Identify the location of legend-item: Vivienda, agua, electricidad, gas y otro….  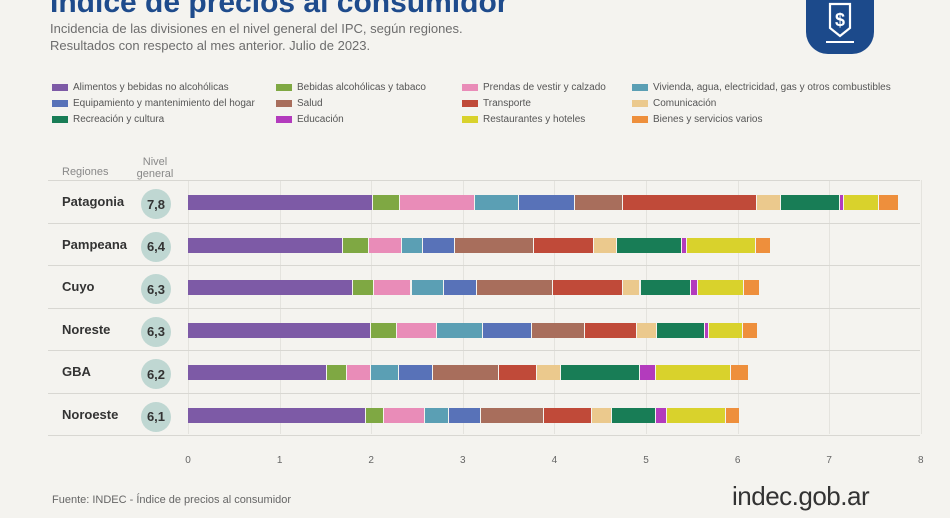
(761, 87).